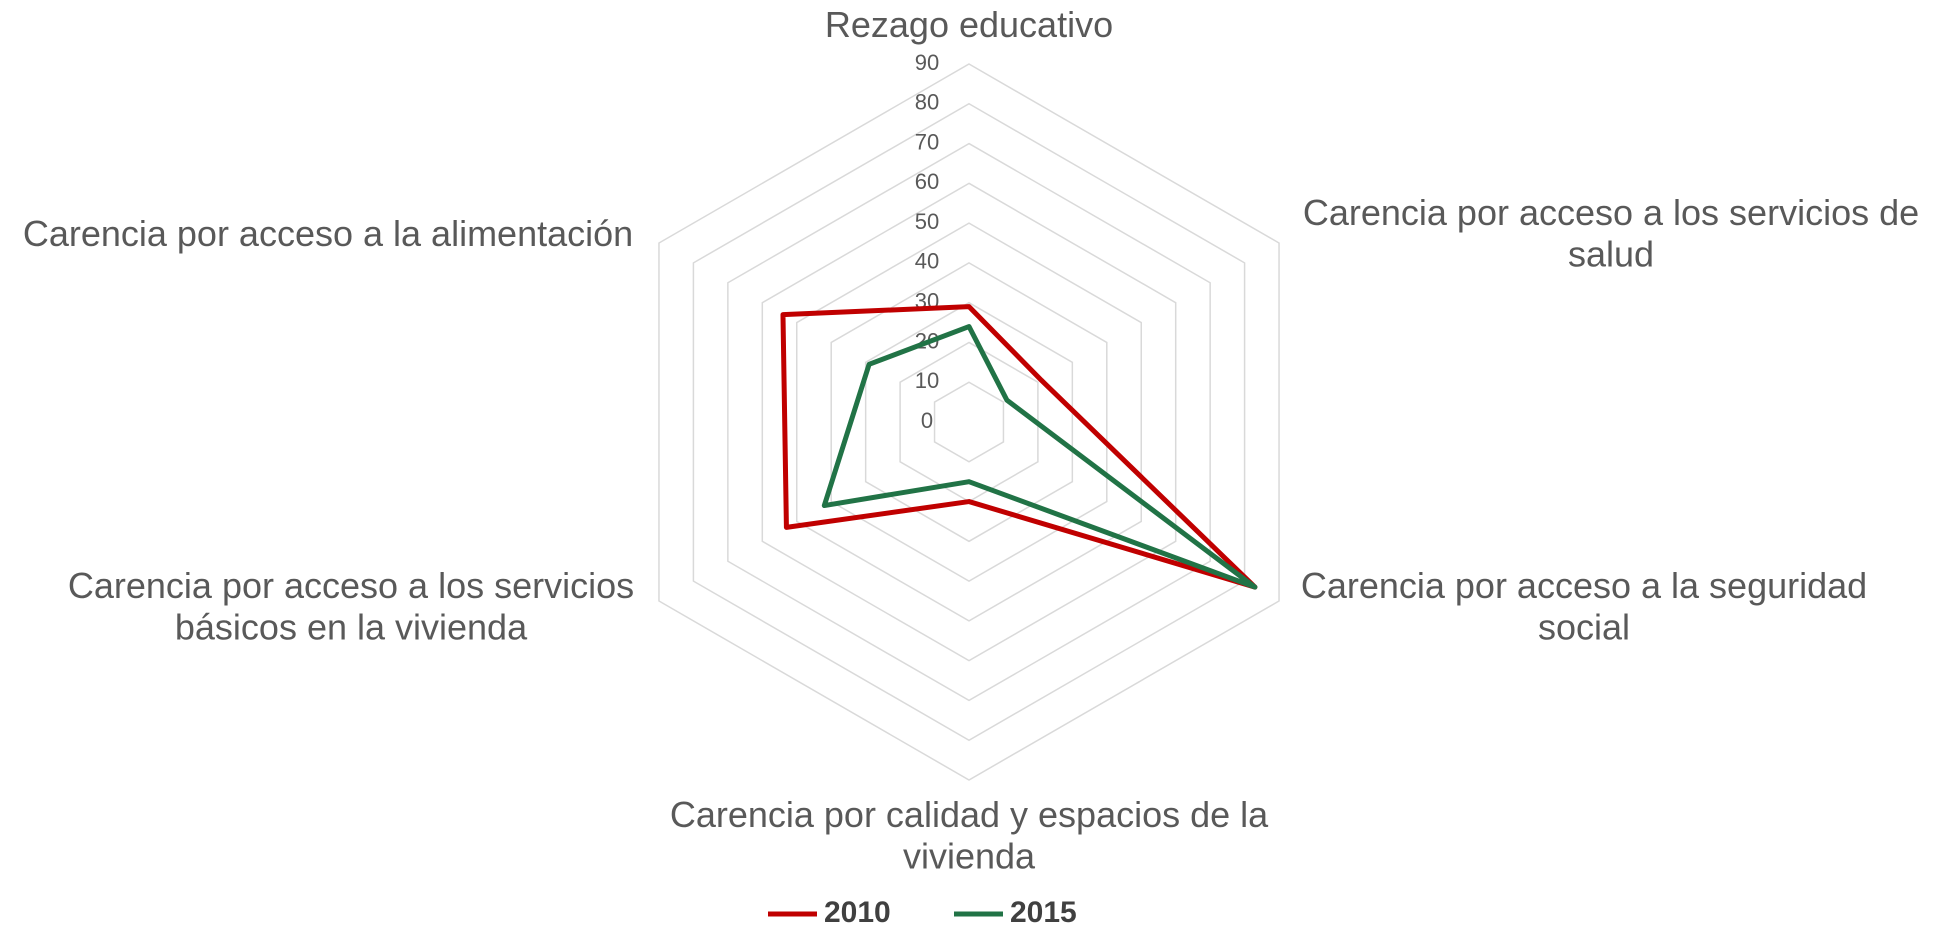 The width and height of the screenshot is (1936, 931). I want to click on category-label: Rezago educativo, so click(969, 24).